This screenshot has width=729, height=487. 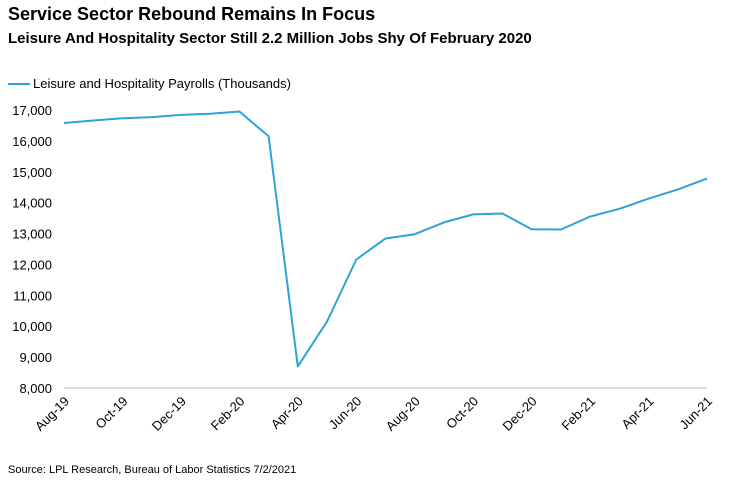 I want to click on x-tick-label: Dec-19, so click(x=169, y=414).